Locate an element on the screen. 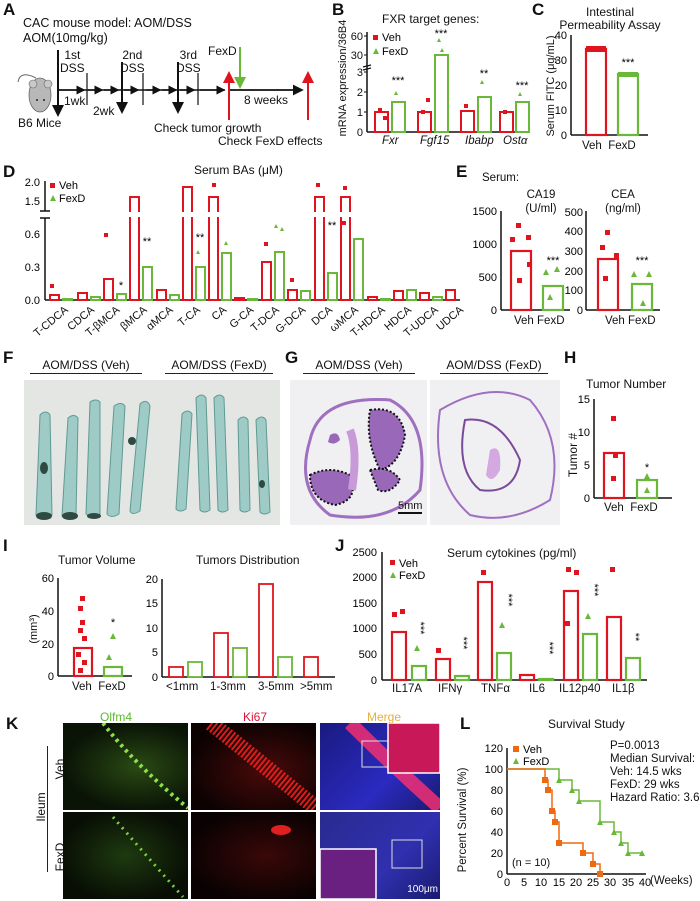  volume-x-labels: Veh FexD is located at coordinates (99, 687).